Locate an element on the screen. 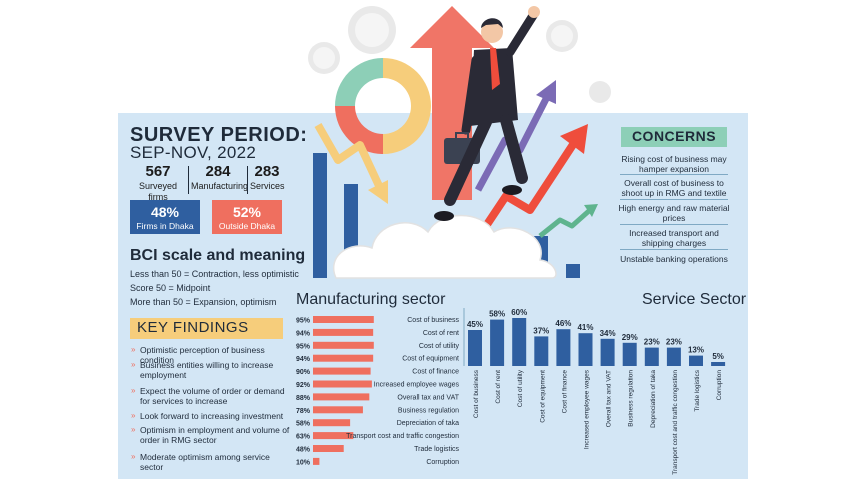 This screenshot has height=484, width=859. svc-category-label: Overall tax and VAT is located at coordinates (609, 398).